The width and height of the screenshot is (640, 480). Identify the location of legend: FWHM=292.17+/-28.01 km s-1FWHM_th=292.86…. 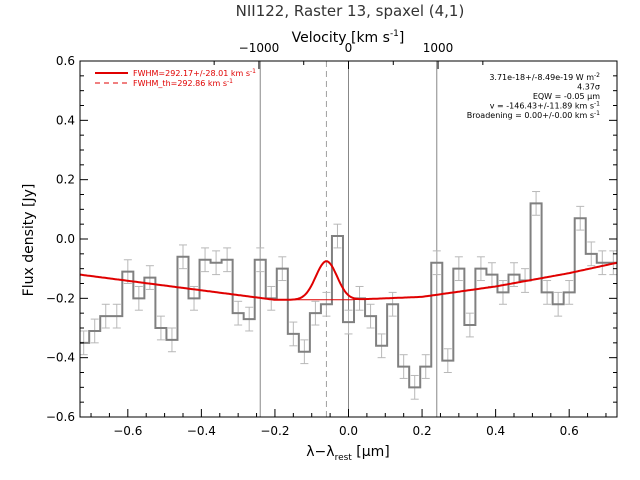
(175, 78).